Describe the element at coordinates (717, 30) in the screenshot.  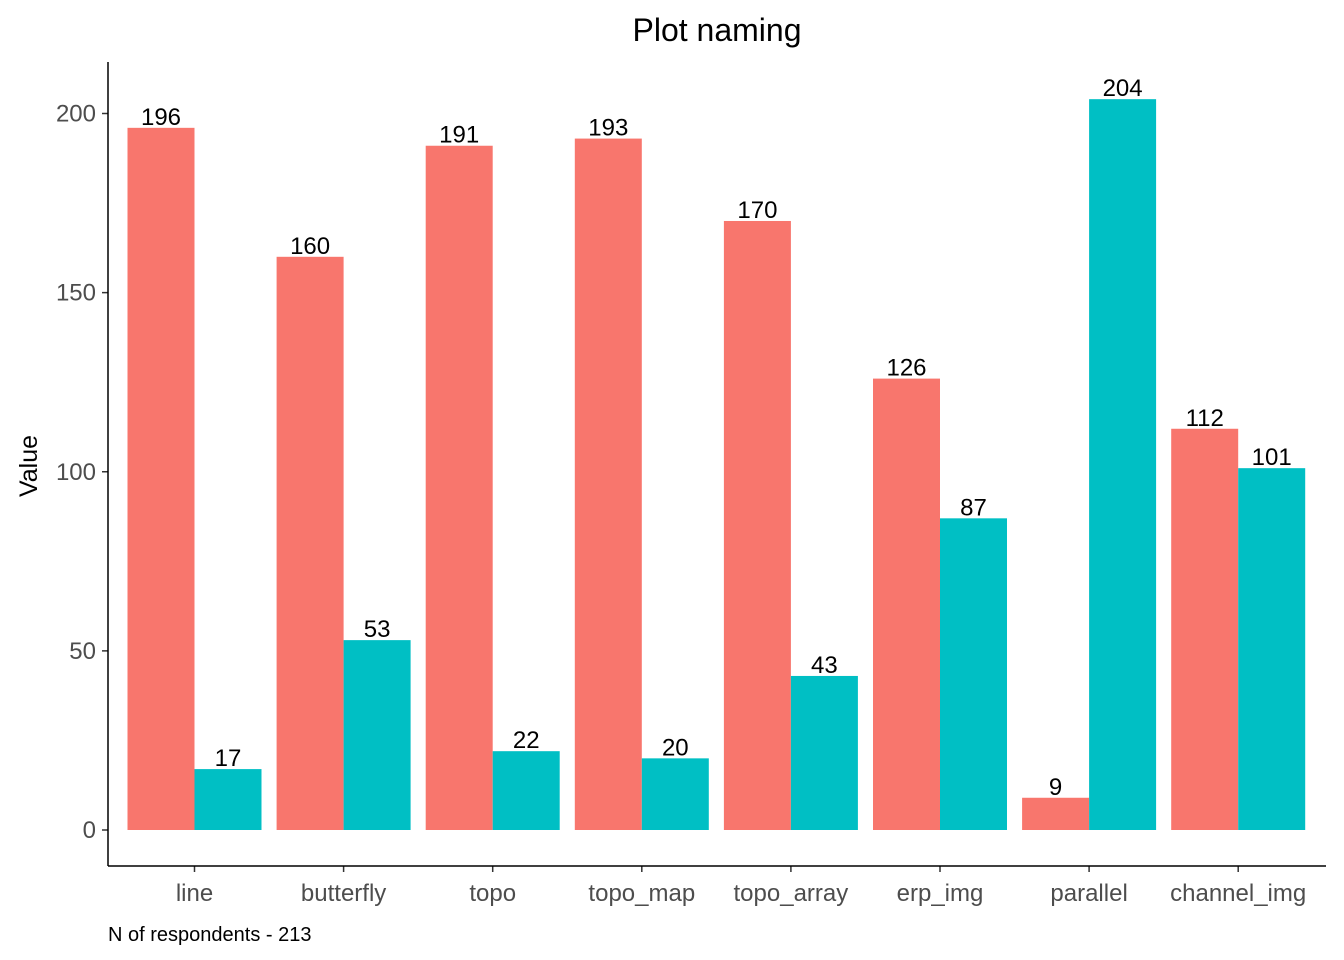
I see `chart-title: Plot naming` at that location.